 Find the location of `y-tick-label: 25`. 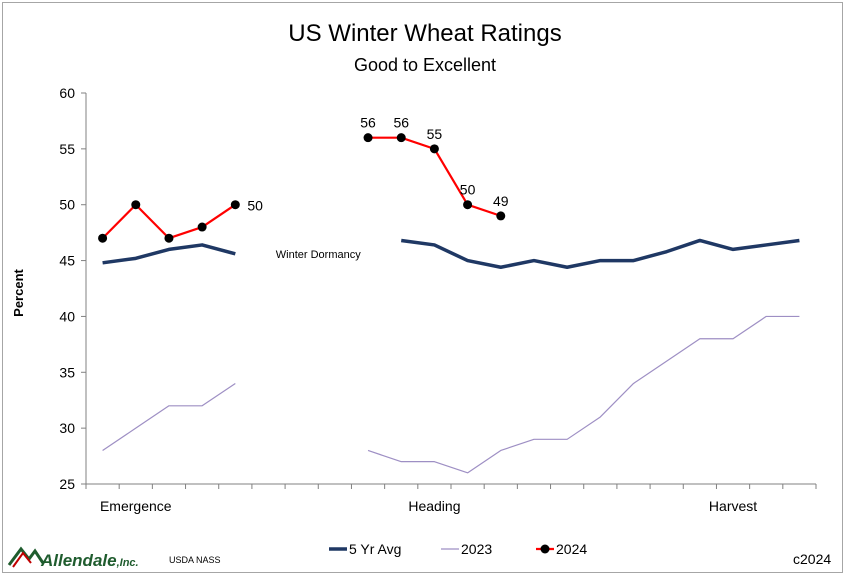

y-tick-label: 25 is located at coordinates (67, 484).